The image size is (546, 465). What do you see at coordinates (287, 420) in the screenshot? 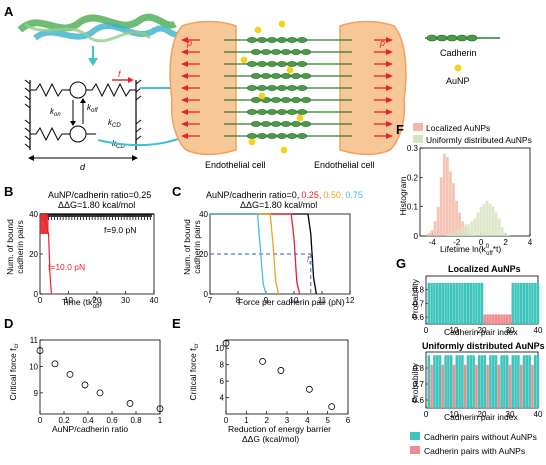
I see `e-xtick-label: 3` at bounding box center [287, 420].